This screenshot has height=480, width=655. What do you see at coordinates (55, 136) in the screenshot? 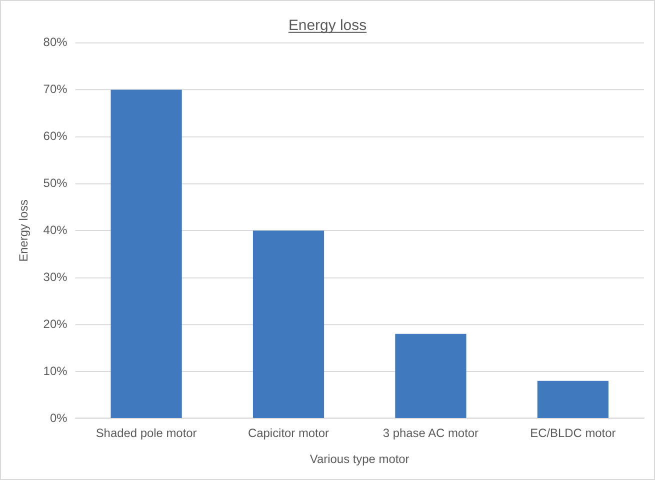
I see `y-tick-label: 60%` at bounding box center [55, 136].